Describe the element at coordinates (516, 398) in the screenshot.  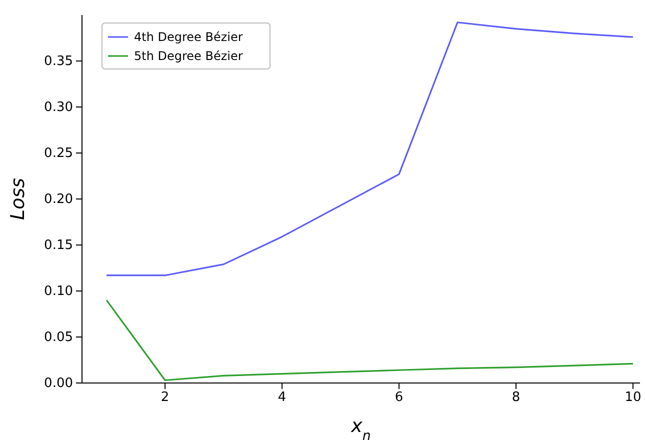
I see `x-tick-label: 8` at that location.